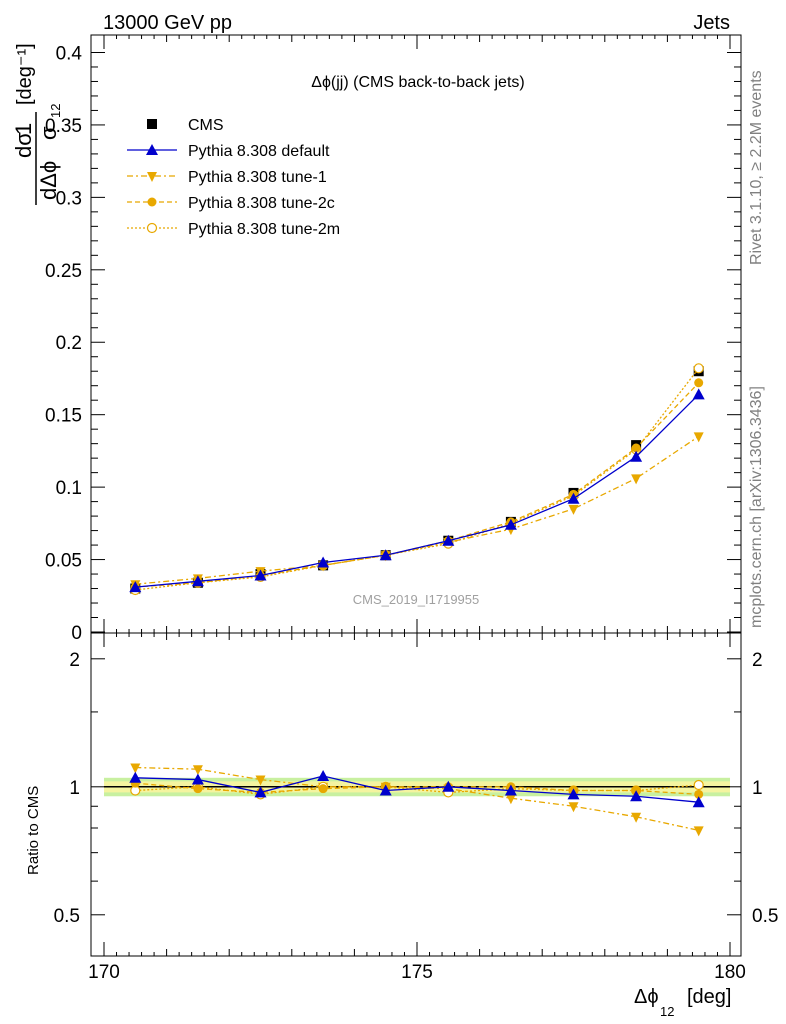  I want to click on analysis-id: CMS_2019_I1719955, so click(416, 599).